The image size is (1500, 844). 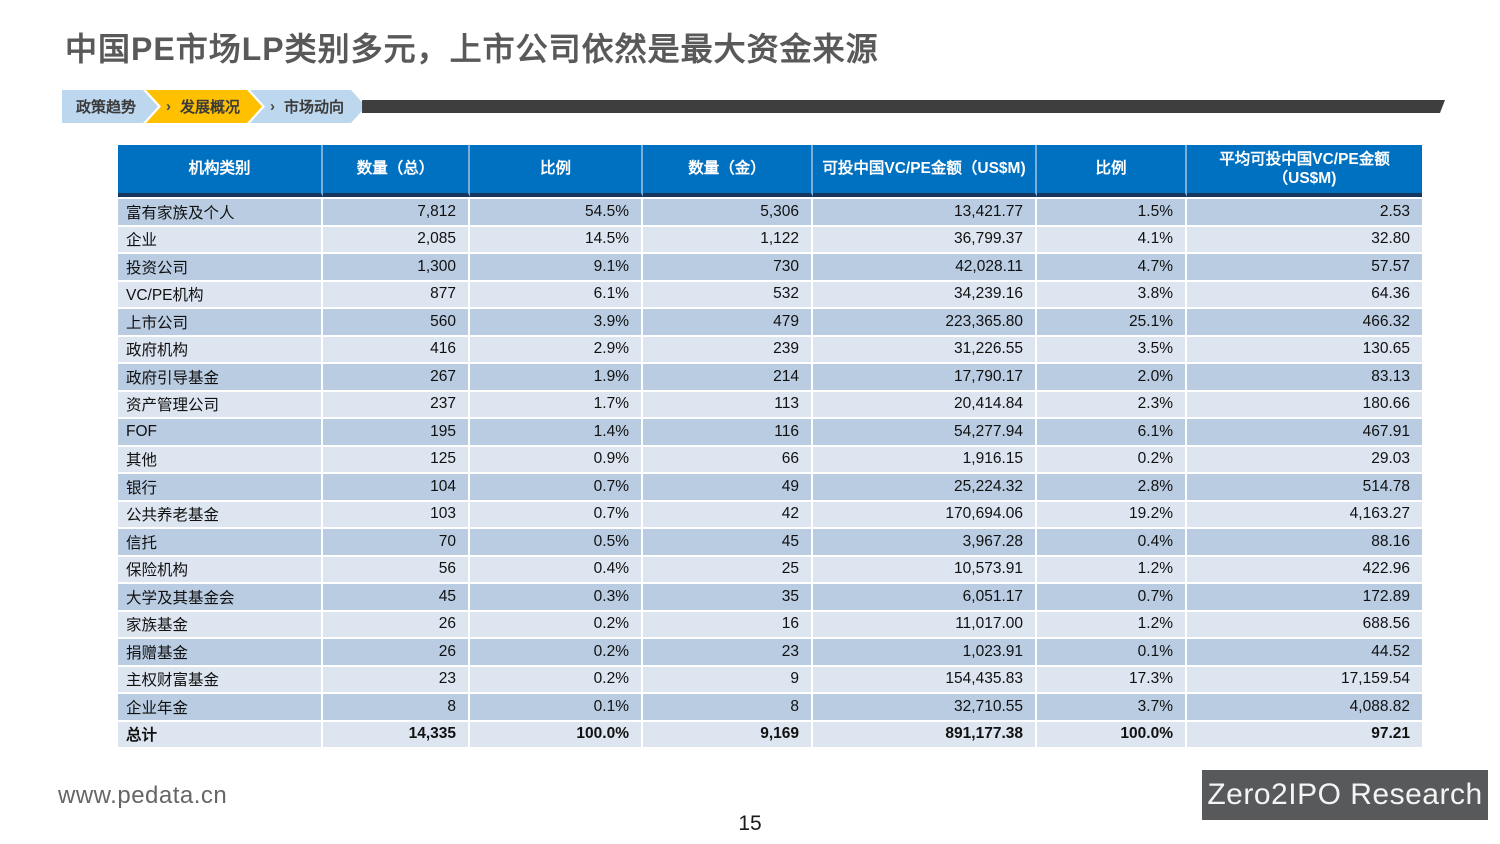 I want to click on table-cell: 49, so click(x=728, y=487).